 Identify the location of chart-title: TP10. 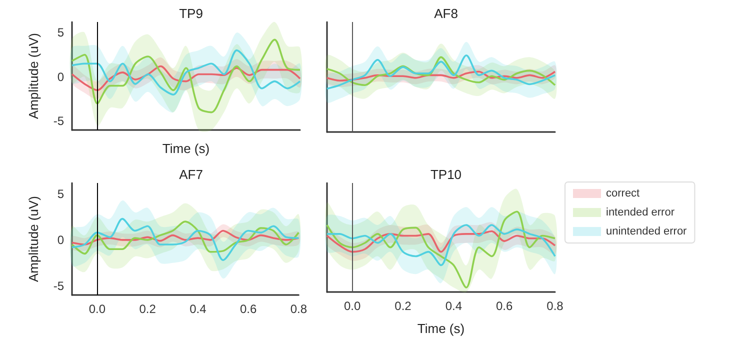
(446, 174).